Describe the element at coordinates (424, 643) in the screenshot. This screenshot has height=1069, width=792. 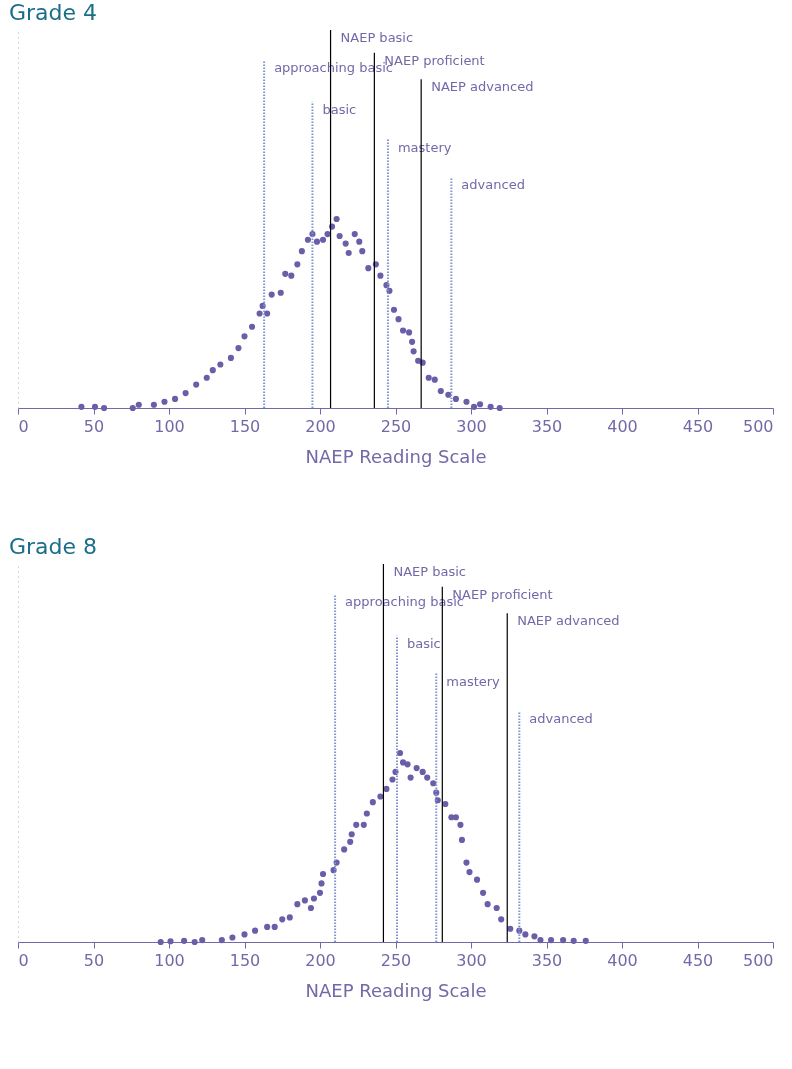
I see `ref-line-label: basic` at that location.